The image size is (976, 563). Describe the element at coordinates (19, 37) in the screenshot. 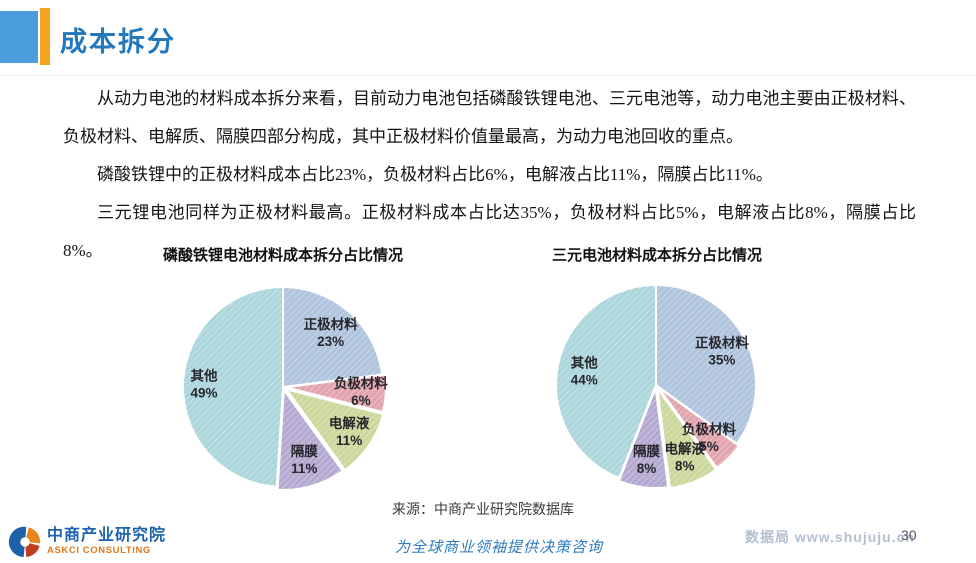

I see `header-accent-square` at that location.